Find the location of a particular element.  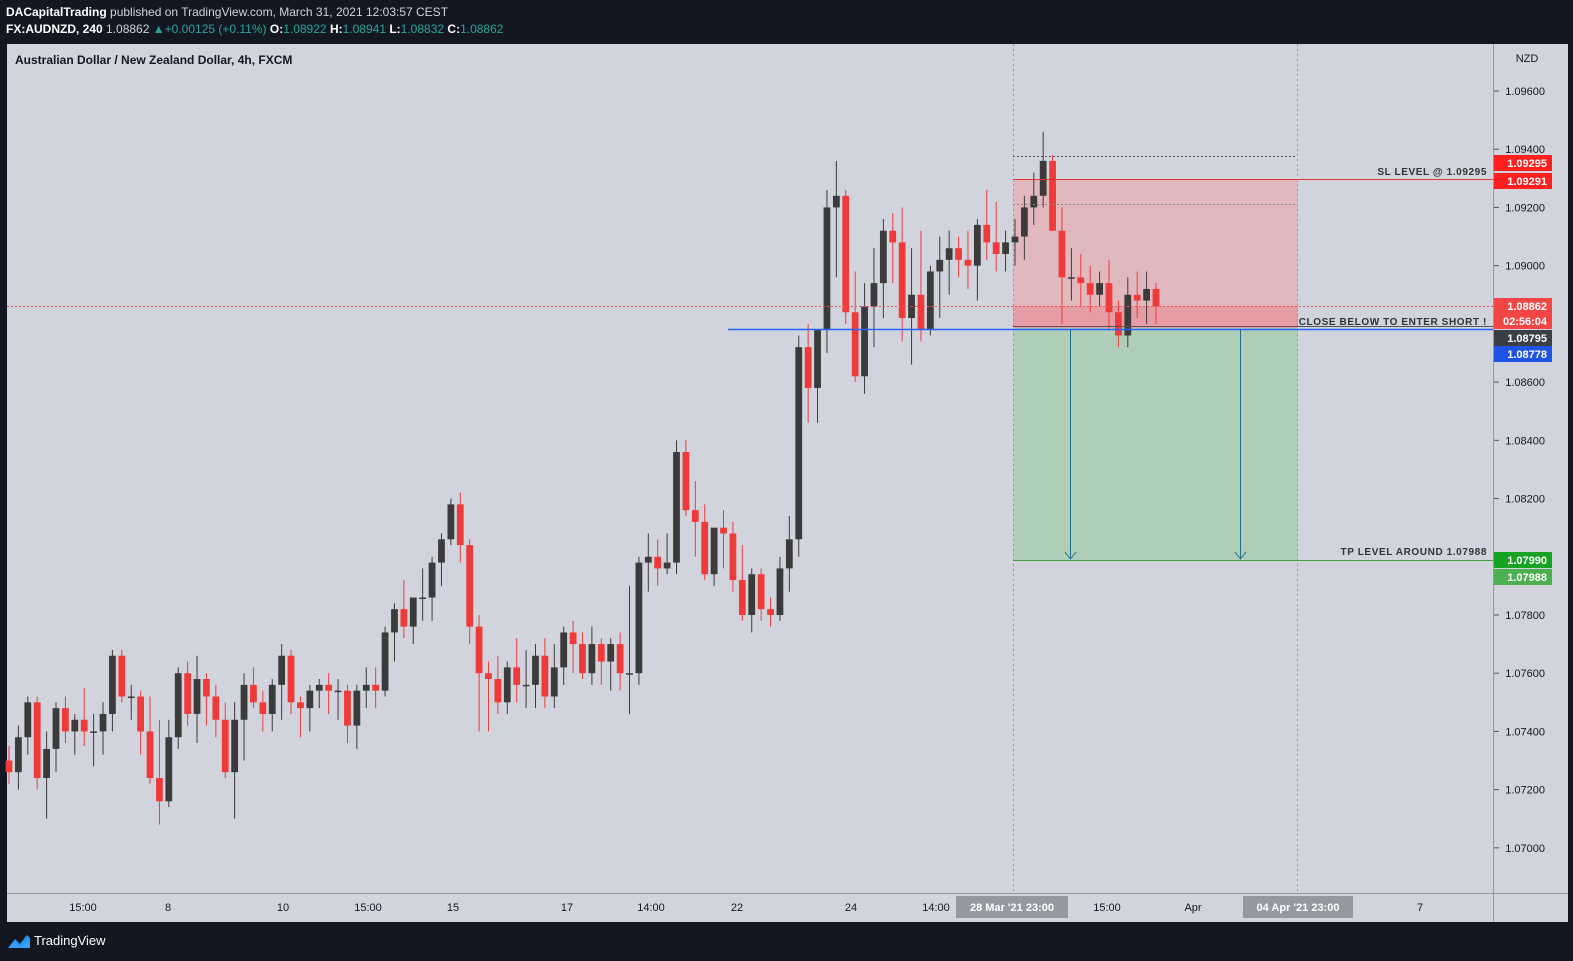

price-axis is located at coordinates (1531, 468).